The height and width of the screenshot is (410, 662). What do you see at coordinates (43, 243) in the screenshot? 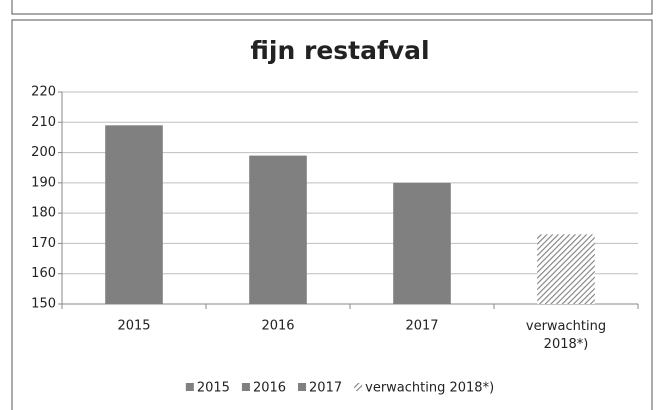
I see `y-tick-label: 170` at bounding box center [43, 243].